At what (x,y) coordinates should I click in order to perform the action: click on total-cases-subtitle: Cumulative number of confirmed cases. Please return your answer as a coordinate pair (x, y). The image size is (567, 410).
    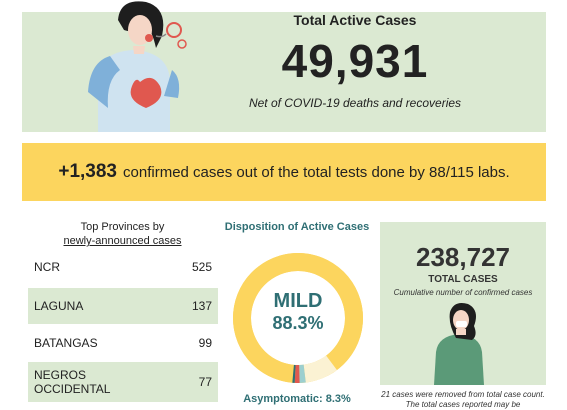
    Looking at the image, I should click on (463, 292).